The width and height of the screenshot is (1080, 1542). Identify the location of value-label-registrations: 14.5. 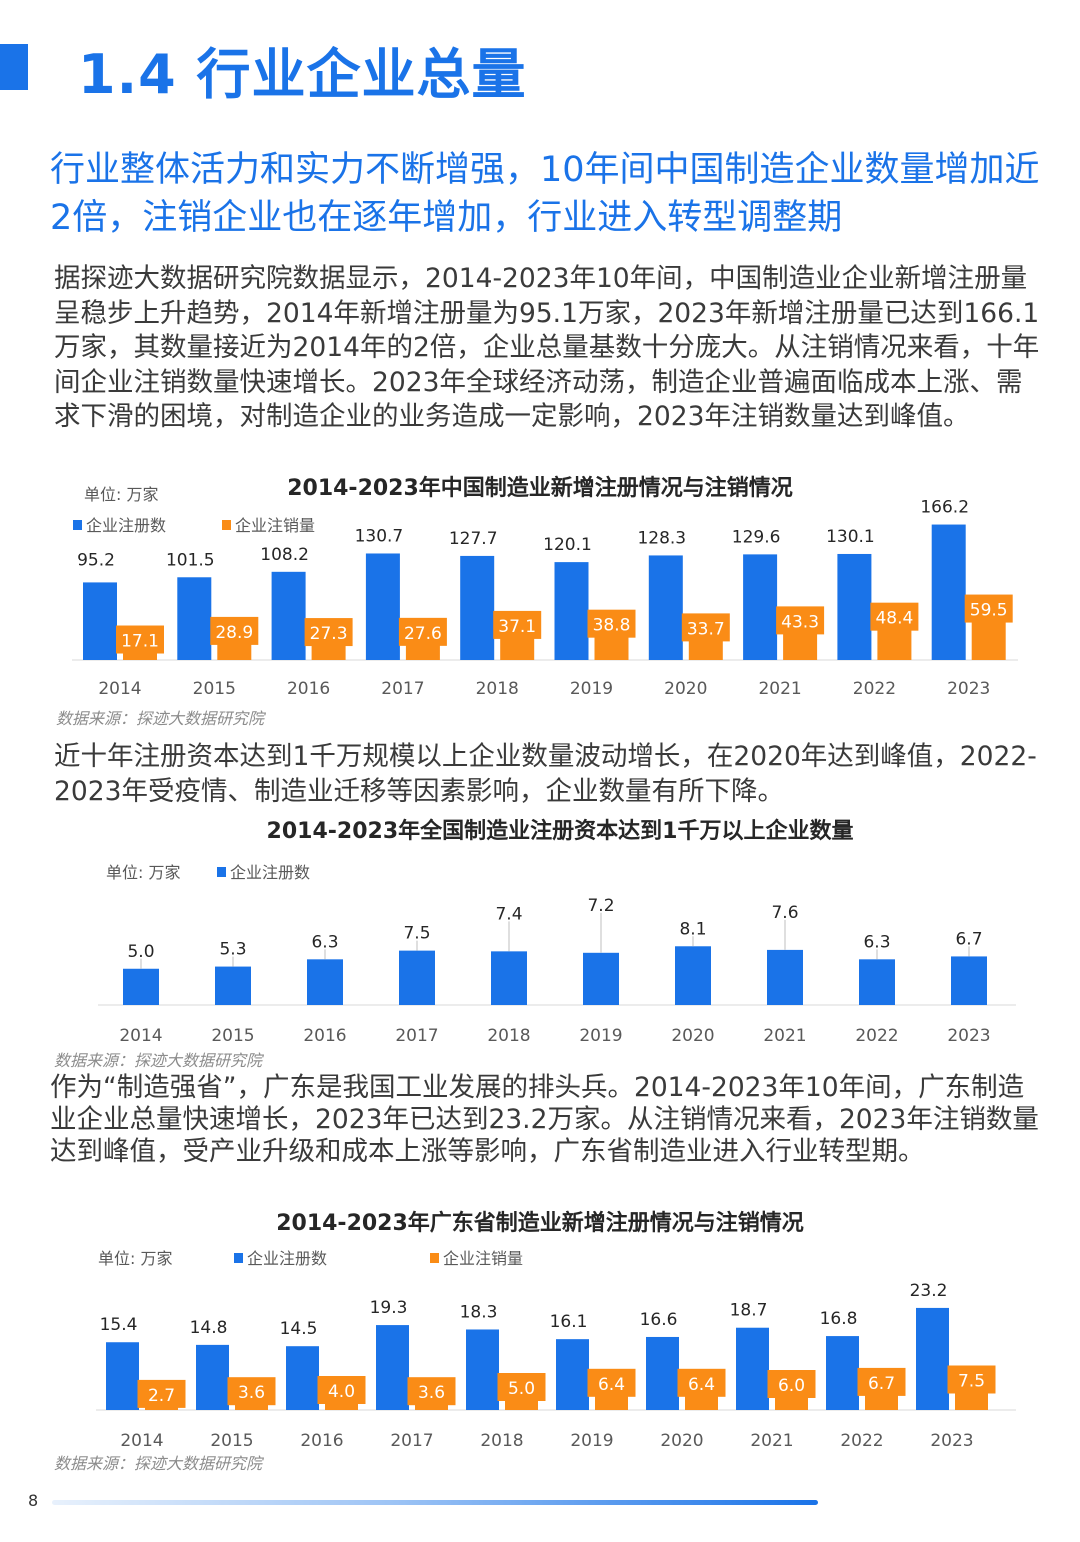
(299, 1329).